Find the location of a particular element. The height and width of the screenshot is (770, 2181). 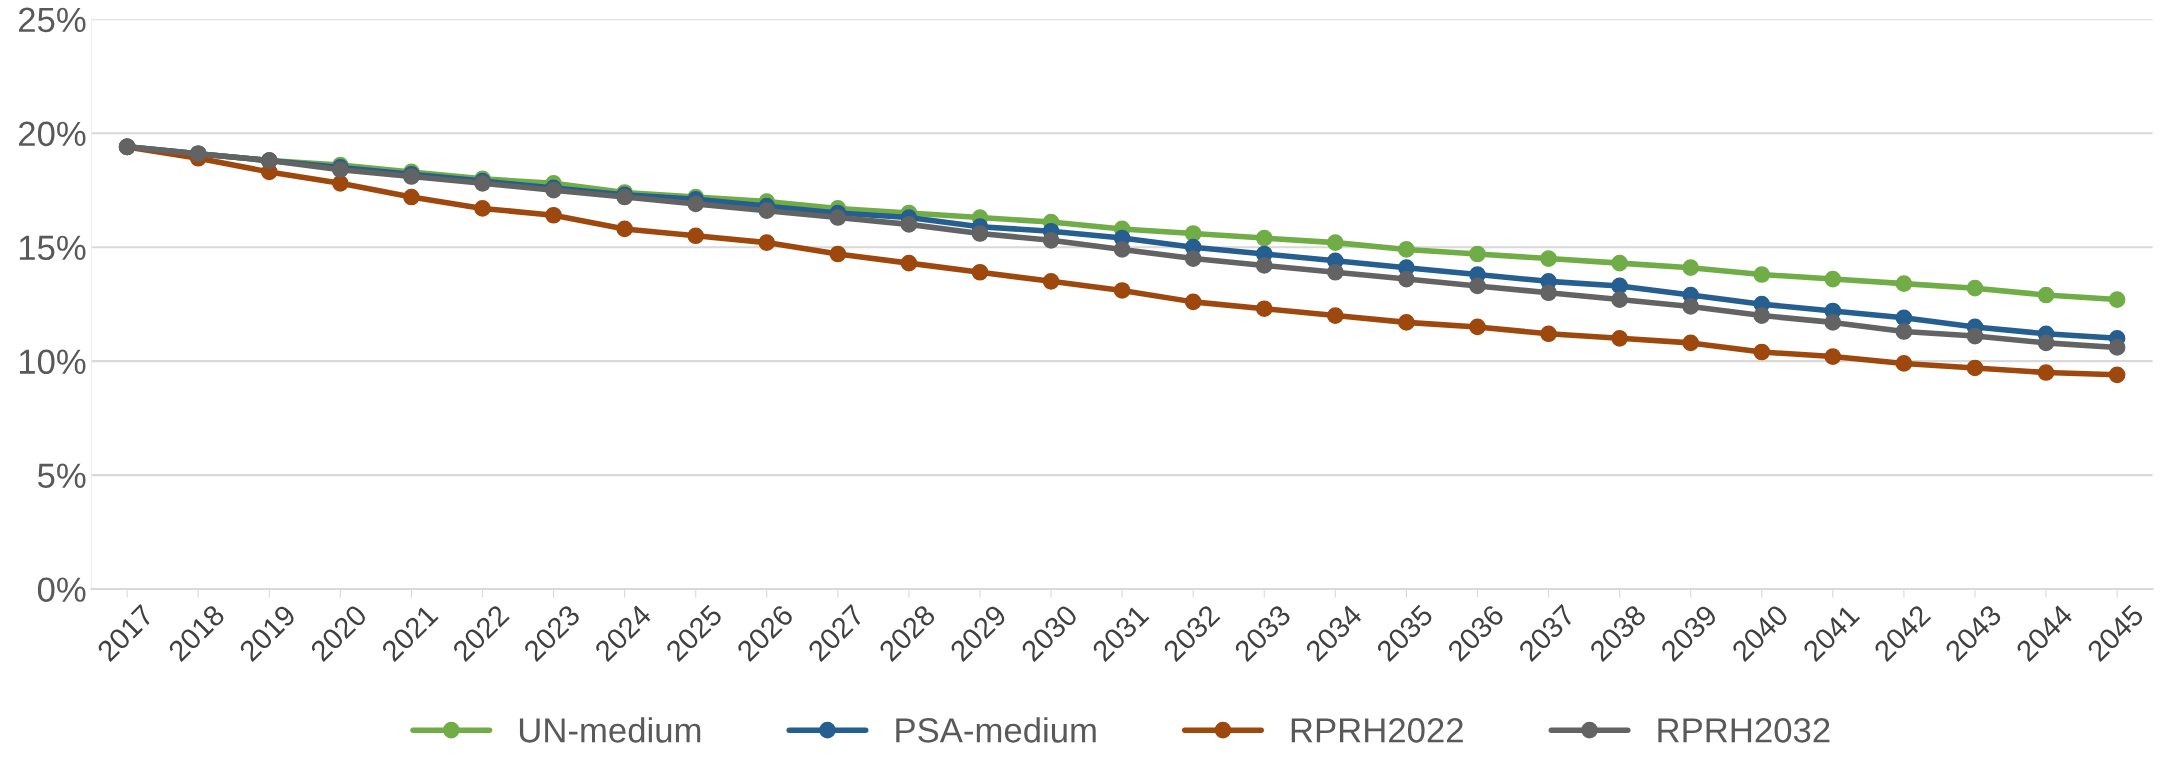

legend-label: RPRH2022 is located at coordinates (1377, 730).